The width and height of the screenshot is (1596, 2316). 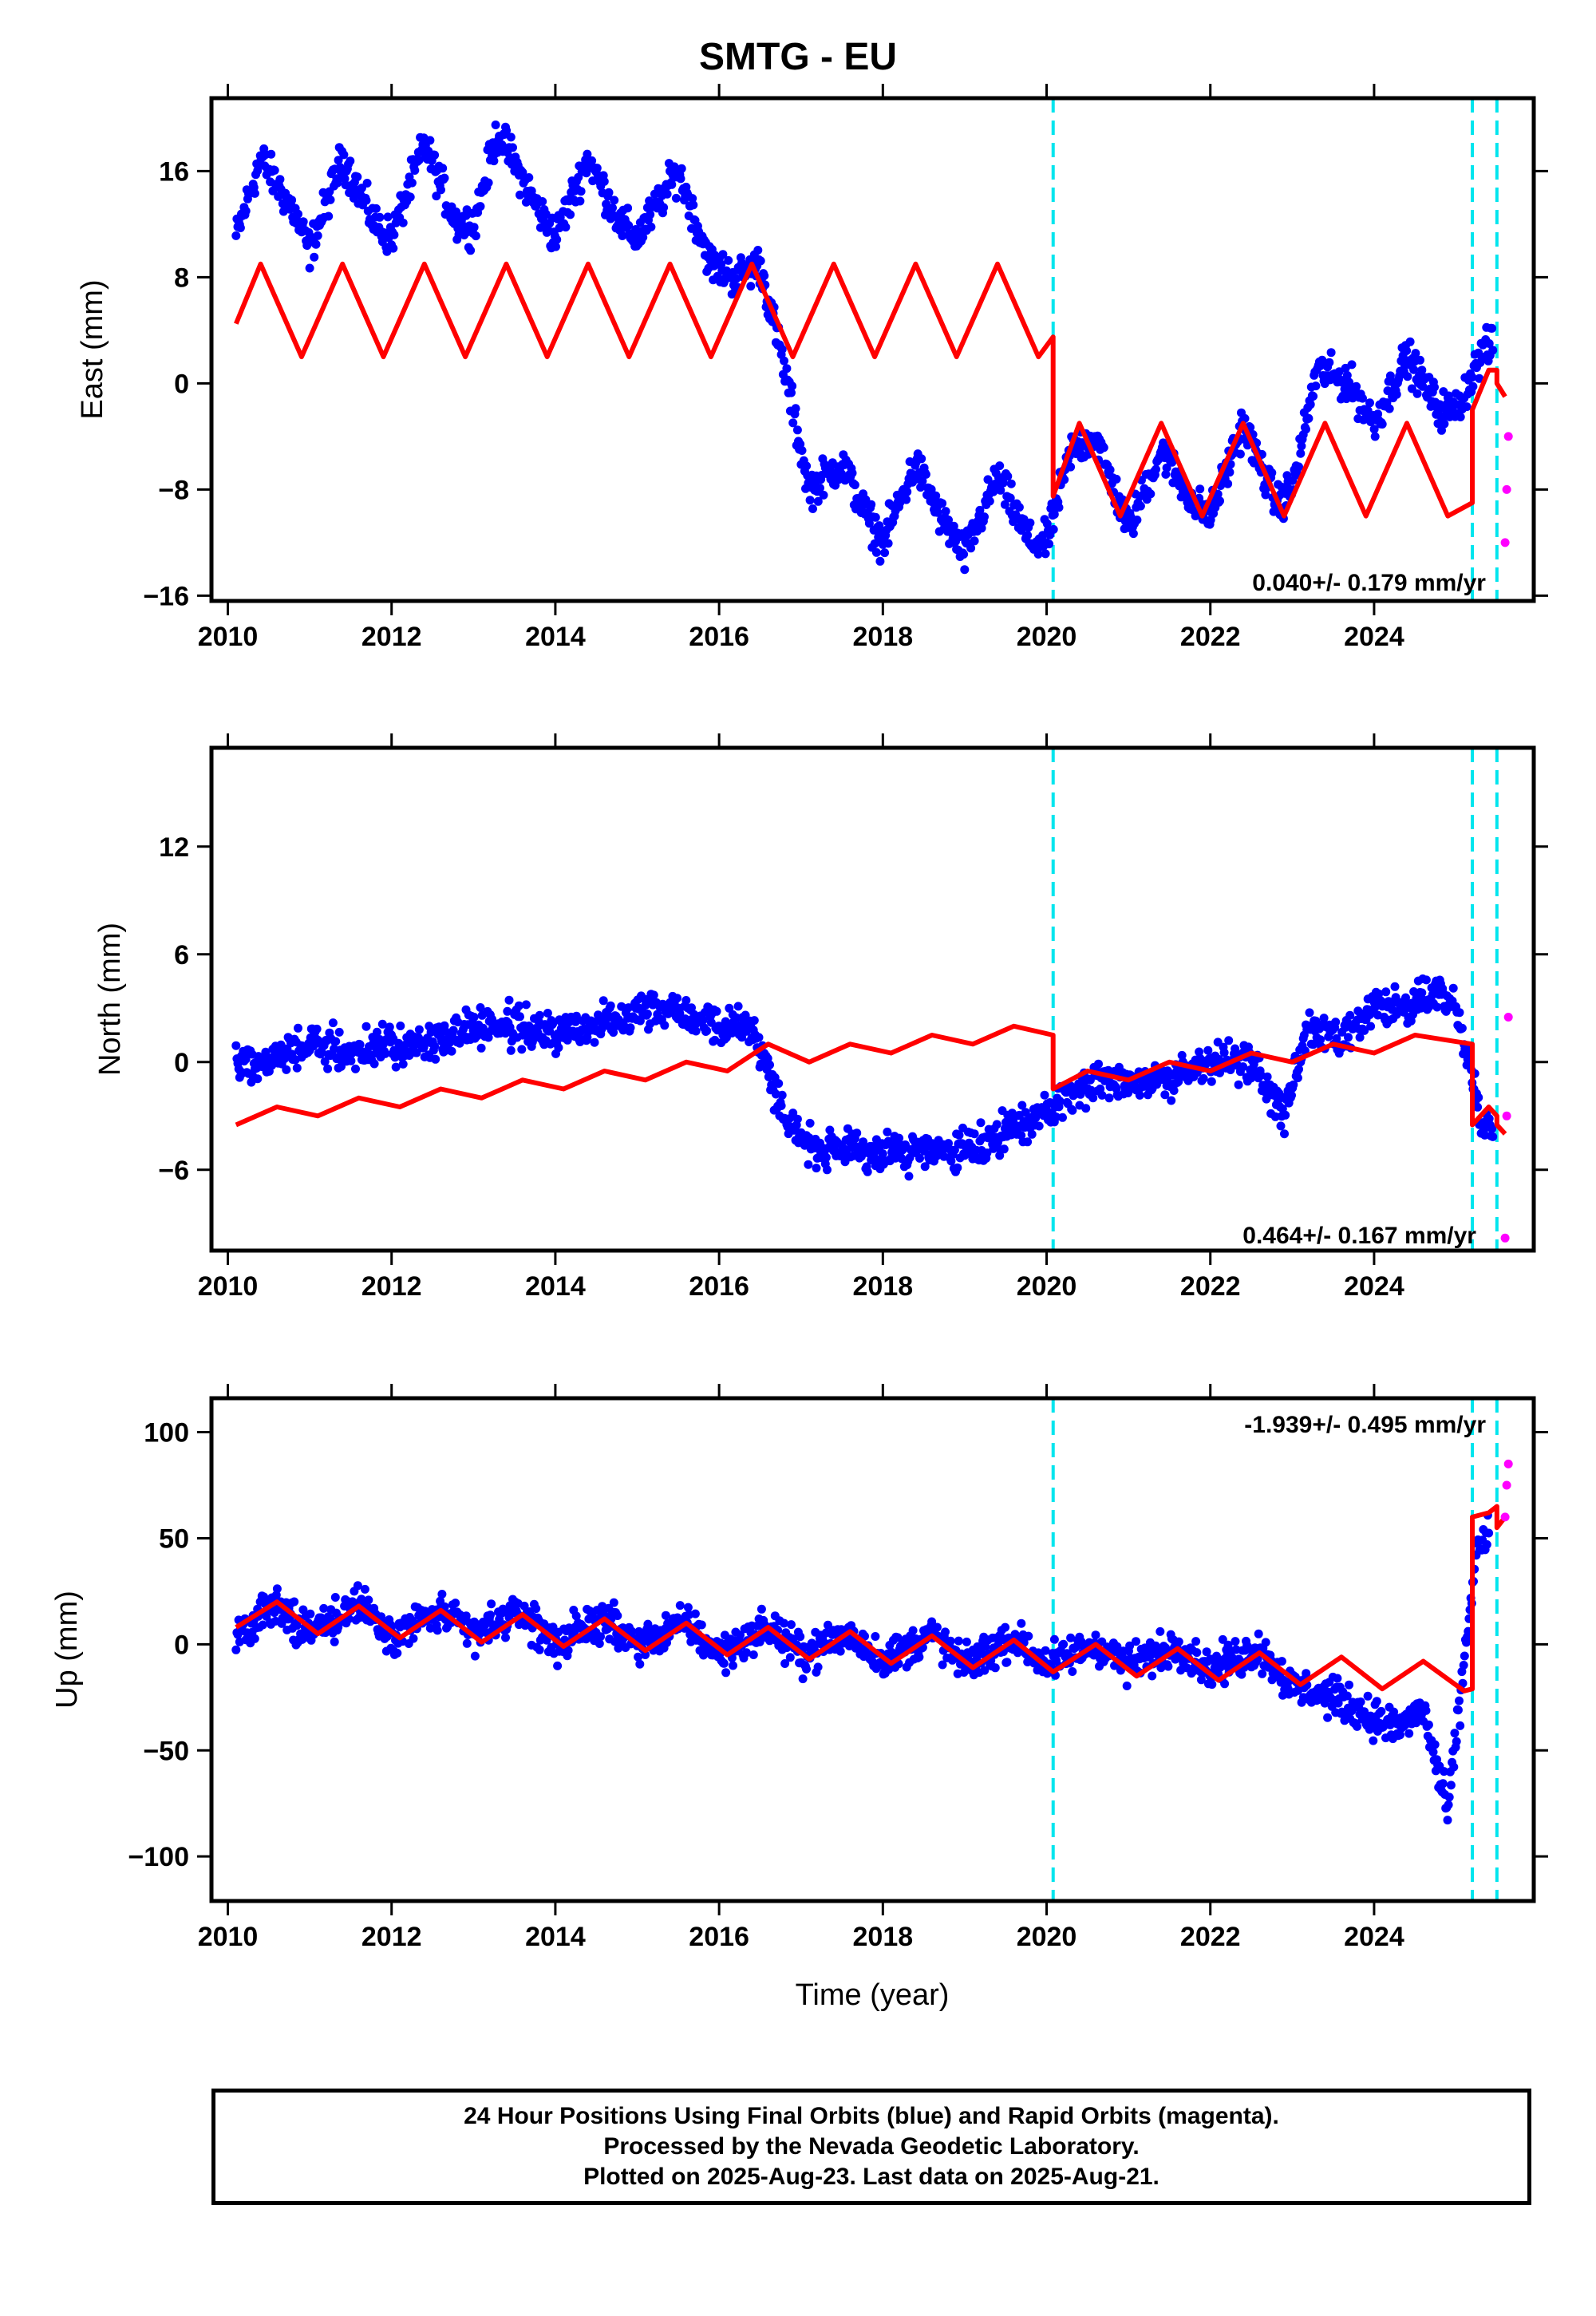 What do you see at coordinates (871, 1079) in the screenshot?
I see `north-model-line` at bounding box center [871, 1079].